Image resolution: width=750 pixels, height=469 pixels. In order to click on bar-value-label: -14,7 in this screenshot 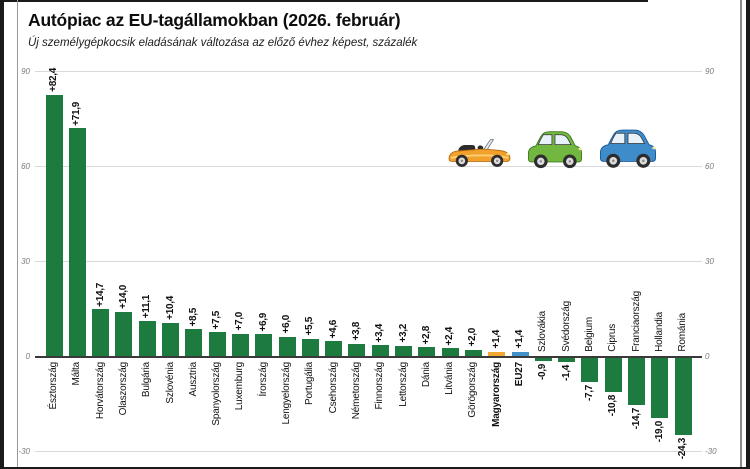, I will do `click(636, 418)`.